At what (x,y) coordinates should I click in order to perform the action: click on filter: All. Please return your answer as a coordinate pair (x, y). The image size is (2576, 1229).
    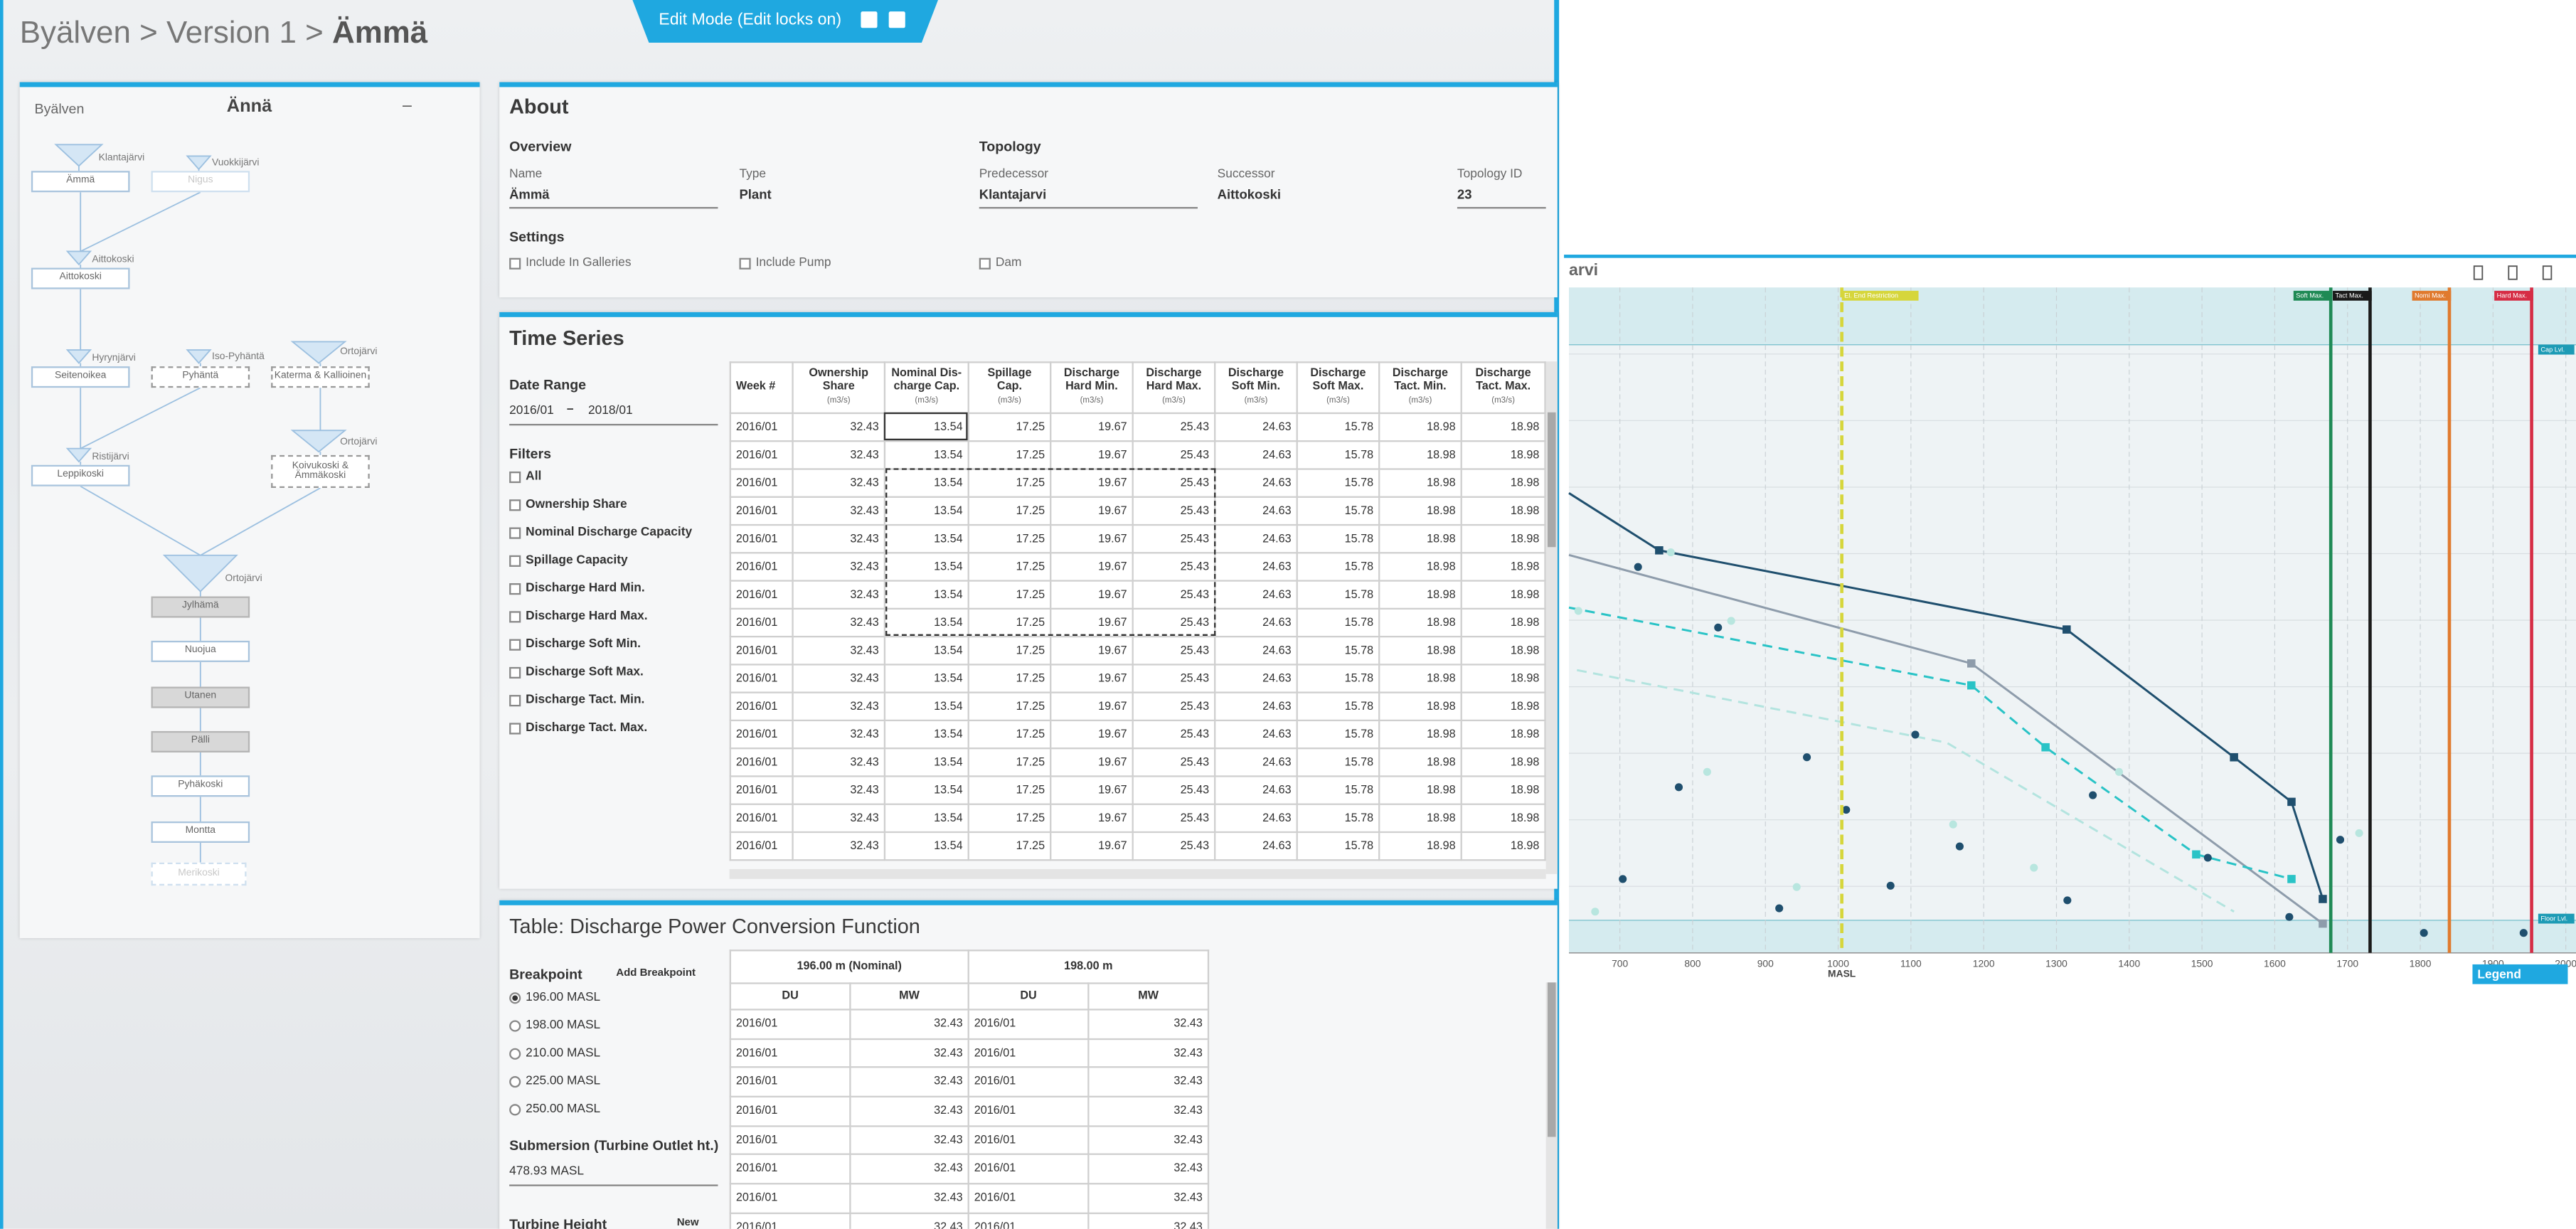
    Looking at the image, I should click on (525, 475).